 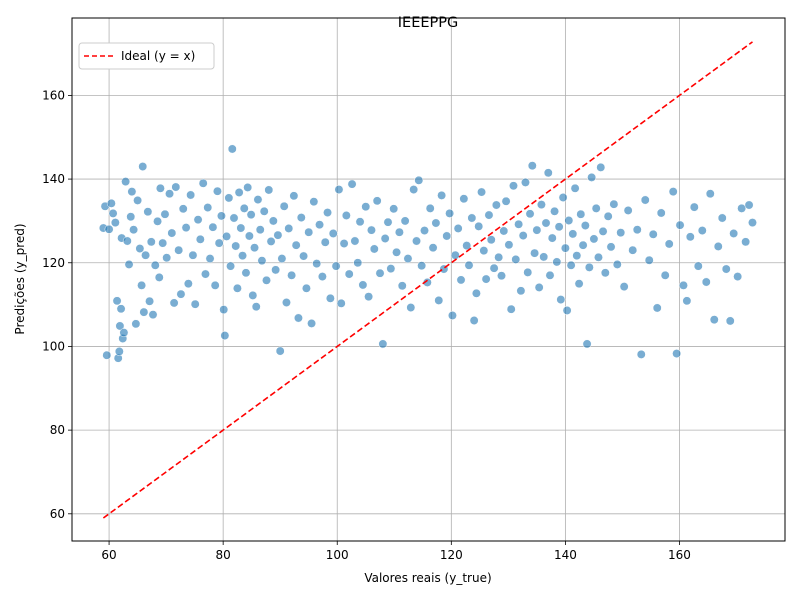 What do you see at coordinates (158, 56) in the screenshot?
I see `legend-label: Ideal (y = x)` at bounding box center [158, 56].